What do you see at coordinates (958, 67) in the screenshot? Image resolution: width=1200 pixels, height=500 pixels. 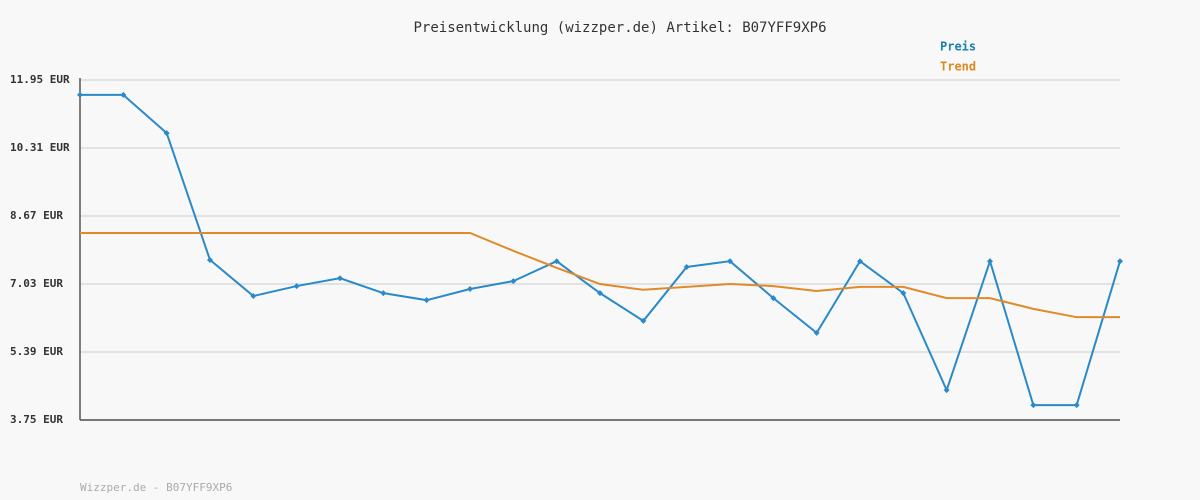 I see `legend-entry: Trend` at bounding box center [958, 67].